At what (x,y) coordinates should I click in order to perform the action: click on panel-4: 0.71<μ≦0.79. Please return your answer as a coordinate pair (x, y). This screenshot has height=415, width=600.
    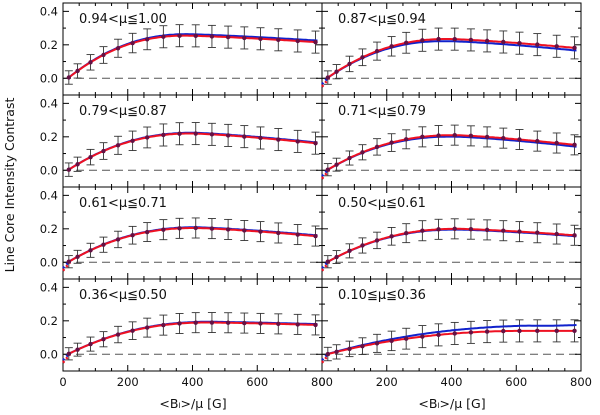
    Looking at the image, I should click on (451, 141).